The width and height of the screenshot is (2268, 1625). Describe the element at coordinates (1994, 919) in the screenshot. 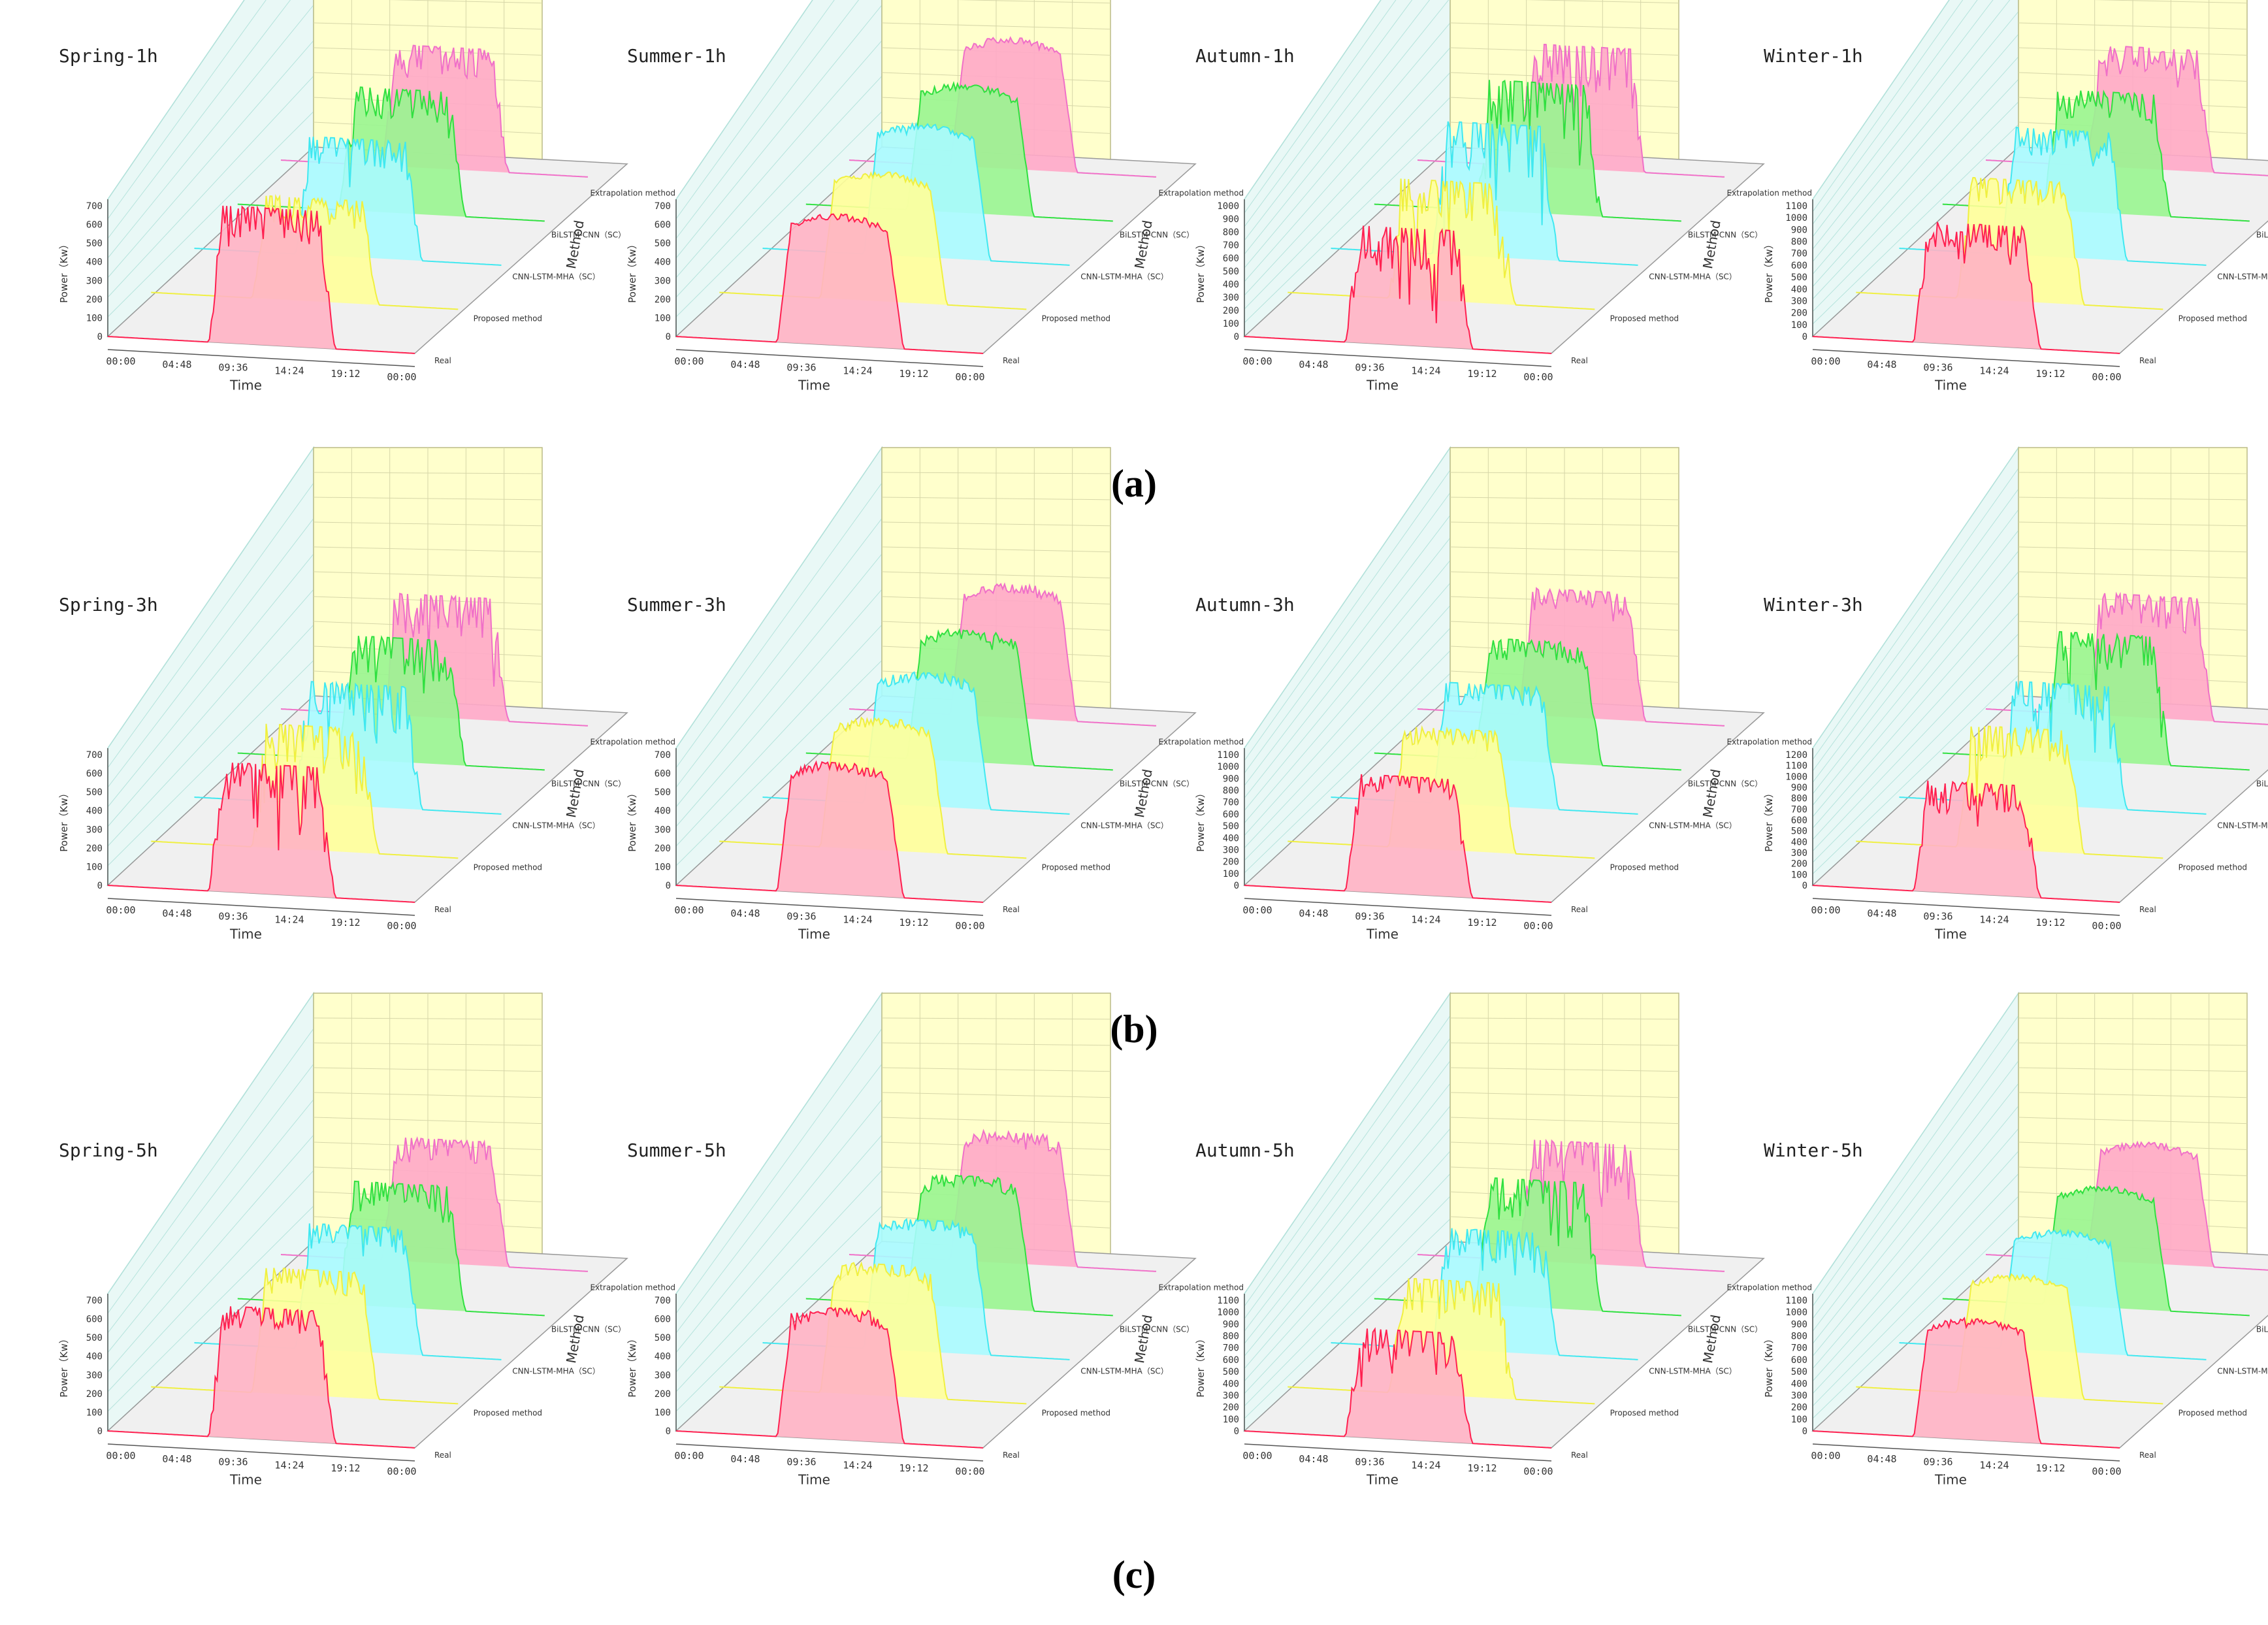

I see `x-tick-label: 14:24` at that location.